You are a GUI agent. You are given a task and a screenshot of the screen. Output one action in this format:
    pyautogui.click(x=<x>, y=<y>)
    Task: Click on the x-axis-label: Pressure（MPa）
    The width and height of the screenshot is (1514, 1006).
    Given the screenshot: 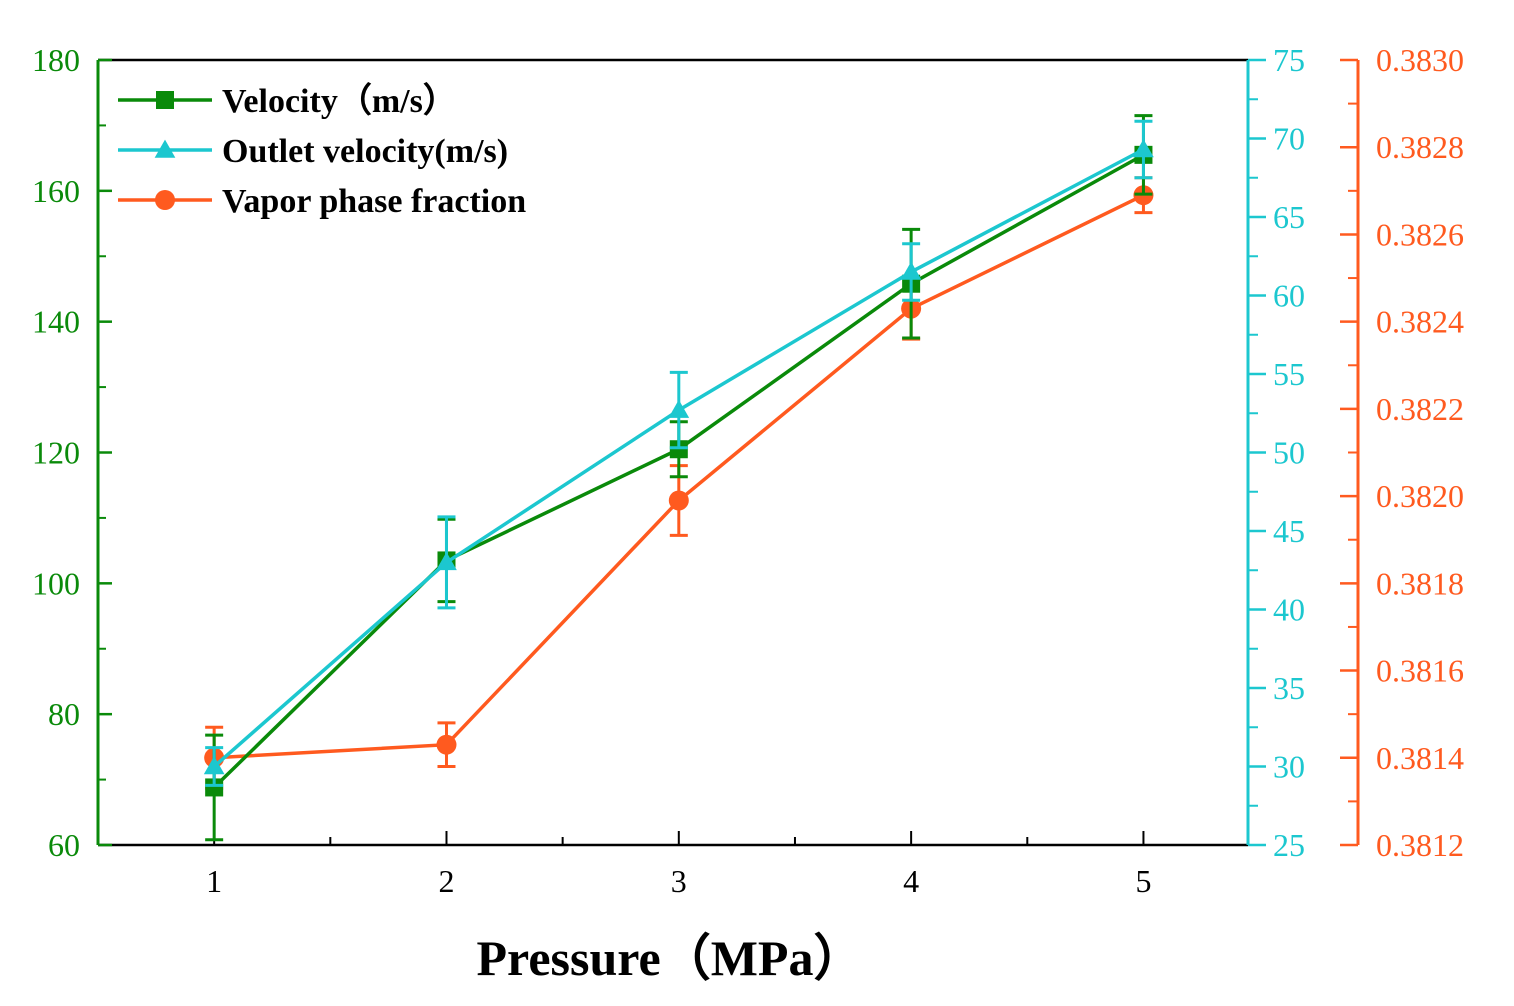 What is the action you would take?
    pyautogui.click(x=670, y=958)
    